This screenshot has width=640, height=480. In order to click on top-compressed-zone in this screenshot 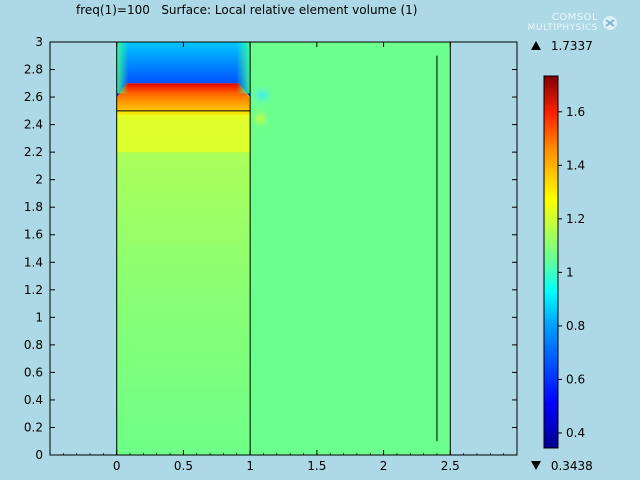, I will do `click(183, 70)`.